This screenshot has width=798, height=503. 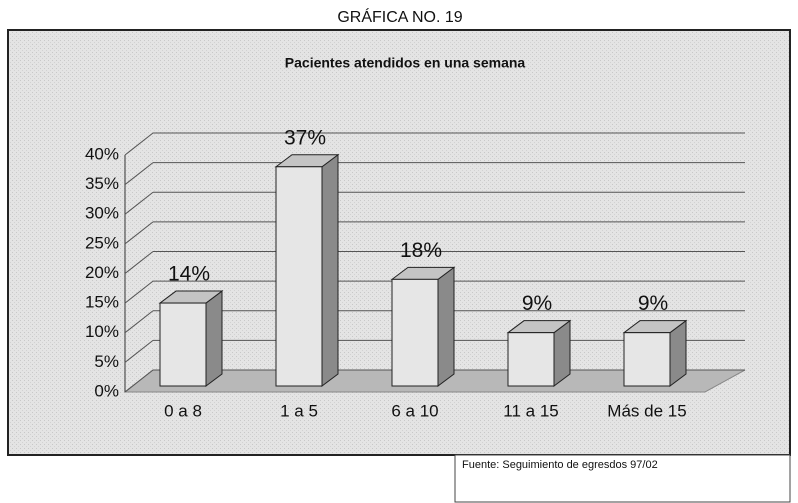 I want to click on y-tick-label: 25%, so click(x=102, y=242).